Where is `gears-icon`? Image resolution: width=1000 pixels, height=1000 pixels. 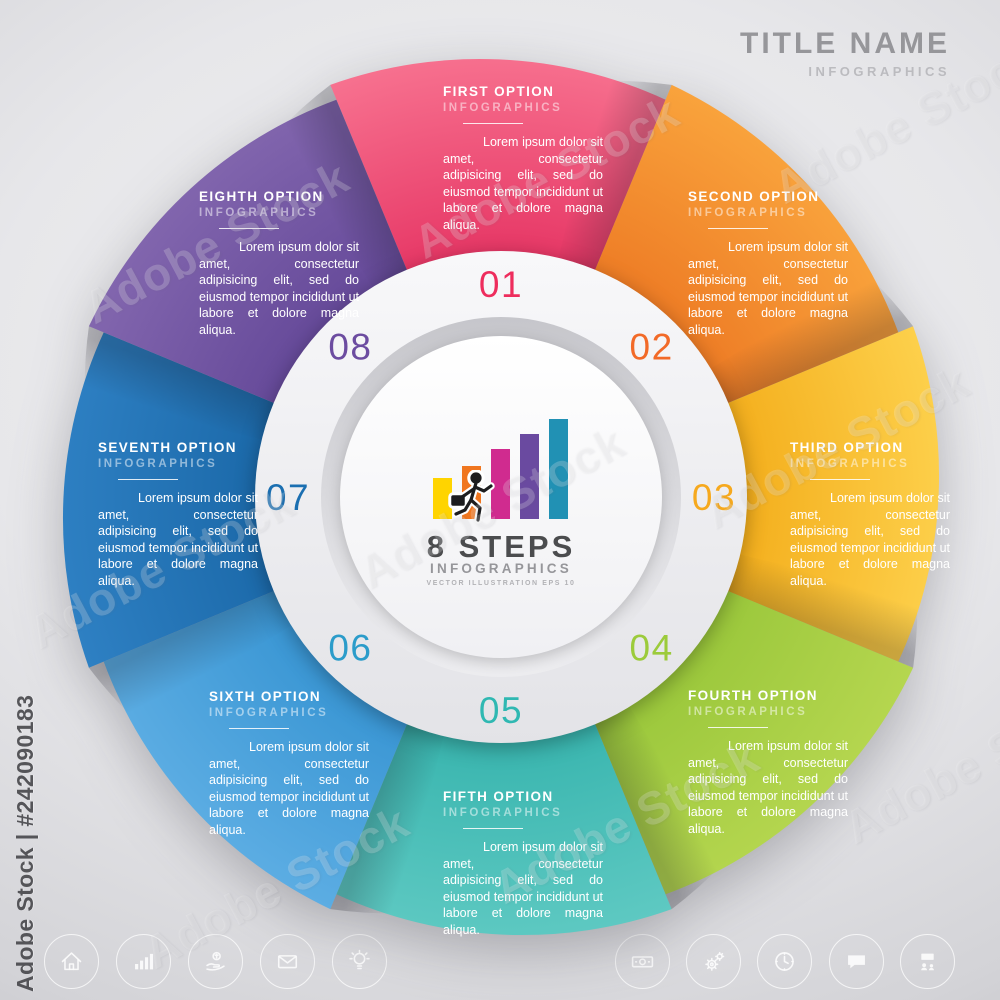
gears-icon is located at coordinates (713, 961).